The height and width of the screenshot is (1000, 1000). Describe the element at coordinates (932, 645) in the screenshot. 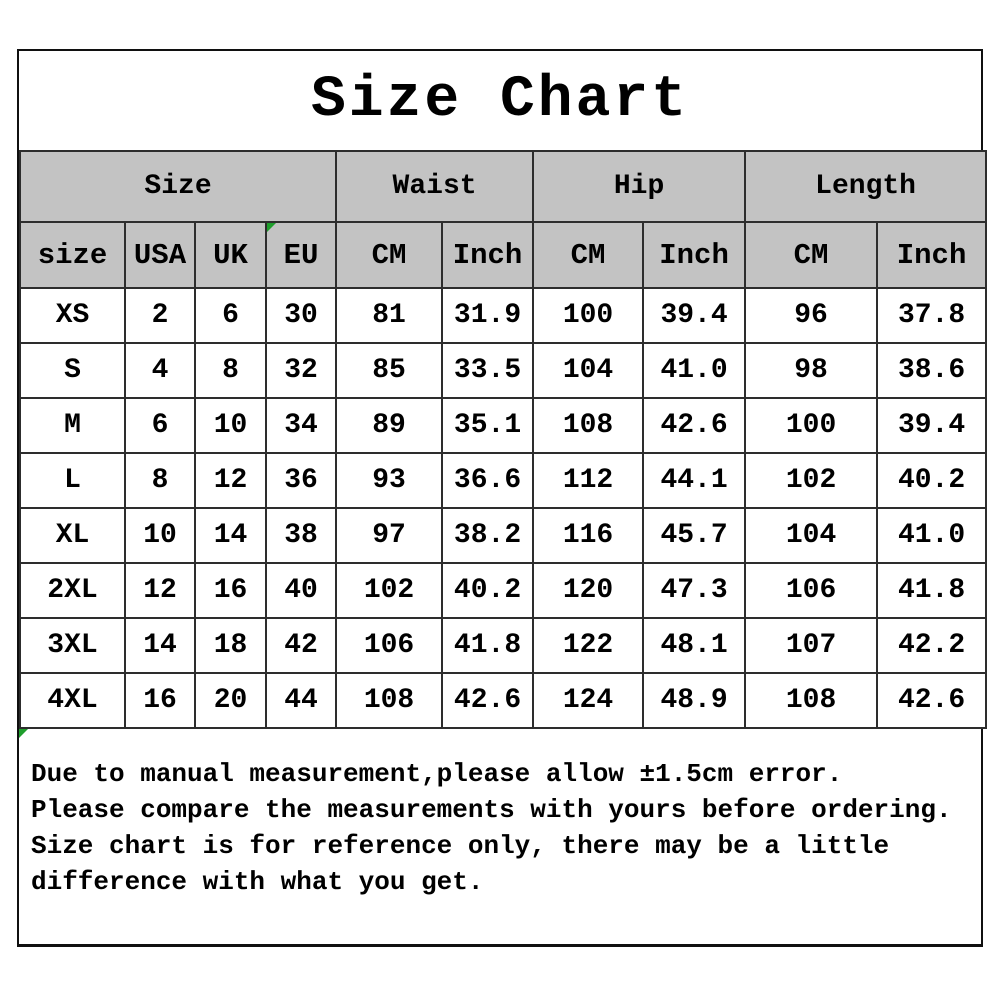

I see `value-cell: 42.2` at that location.